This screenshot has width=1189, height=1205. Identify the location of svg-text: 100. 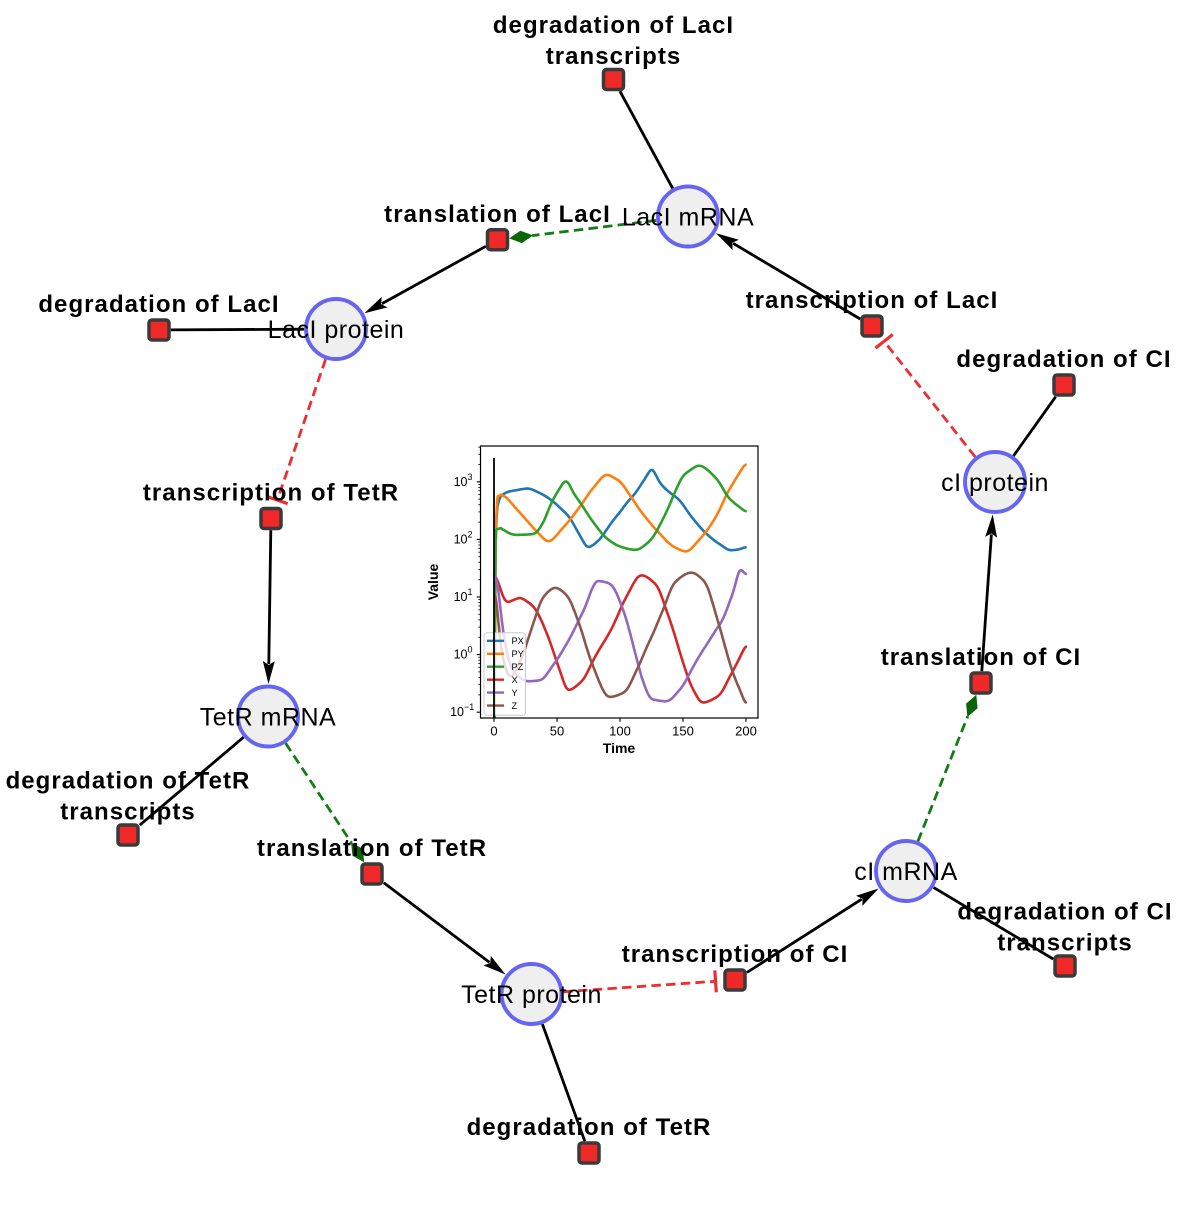
(620, 731).